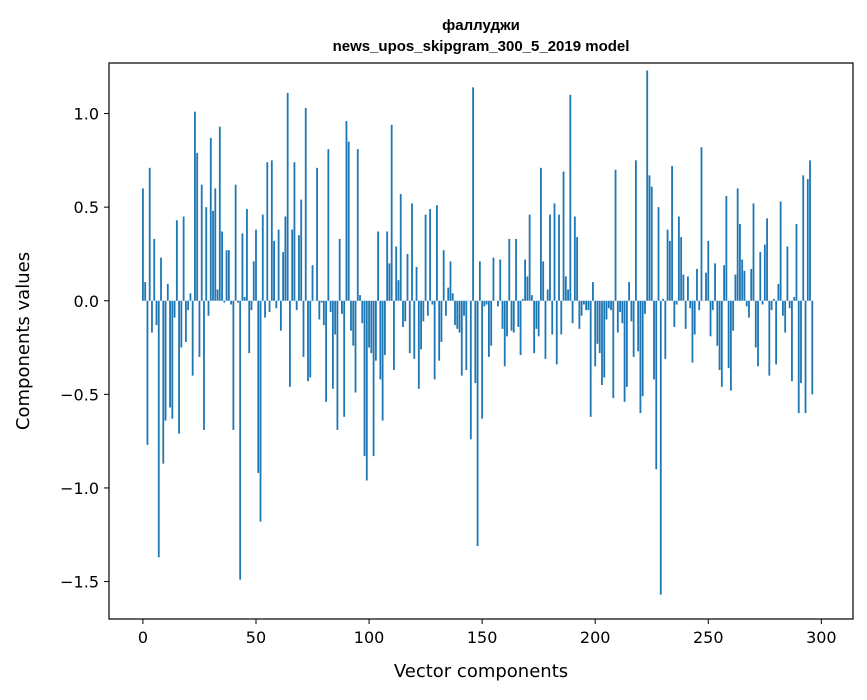  Describe the element at coordinates (79, 488) in the screenshot. I see `y-tick-label: −1.0` at that location.